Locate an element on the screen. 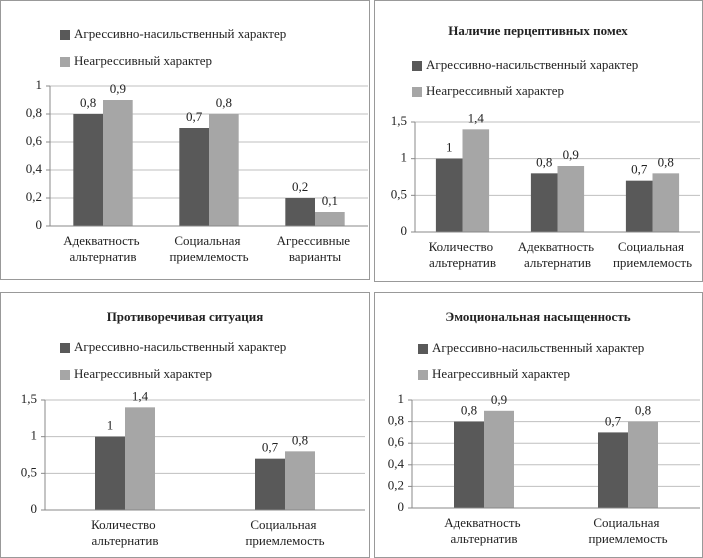  chart-title: Наличие перцептивных помех is located at coordinates (538, 30).